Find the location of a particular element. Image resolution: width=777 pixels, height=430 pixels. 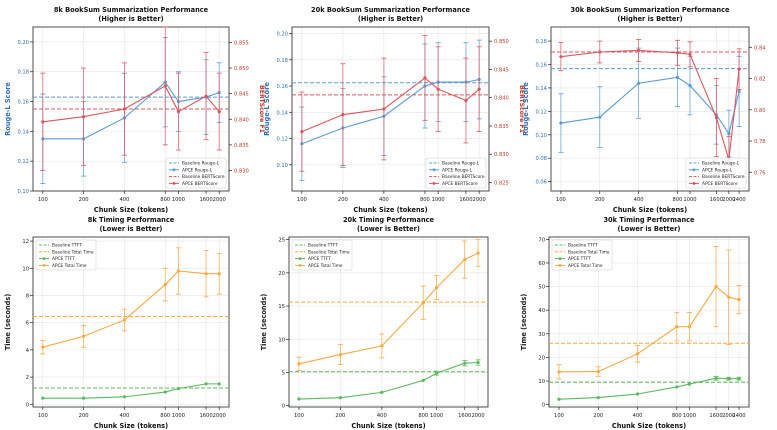

x-tick-label: 100 is located at coordinates (561, 200).